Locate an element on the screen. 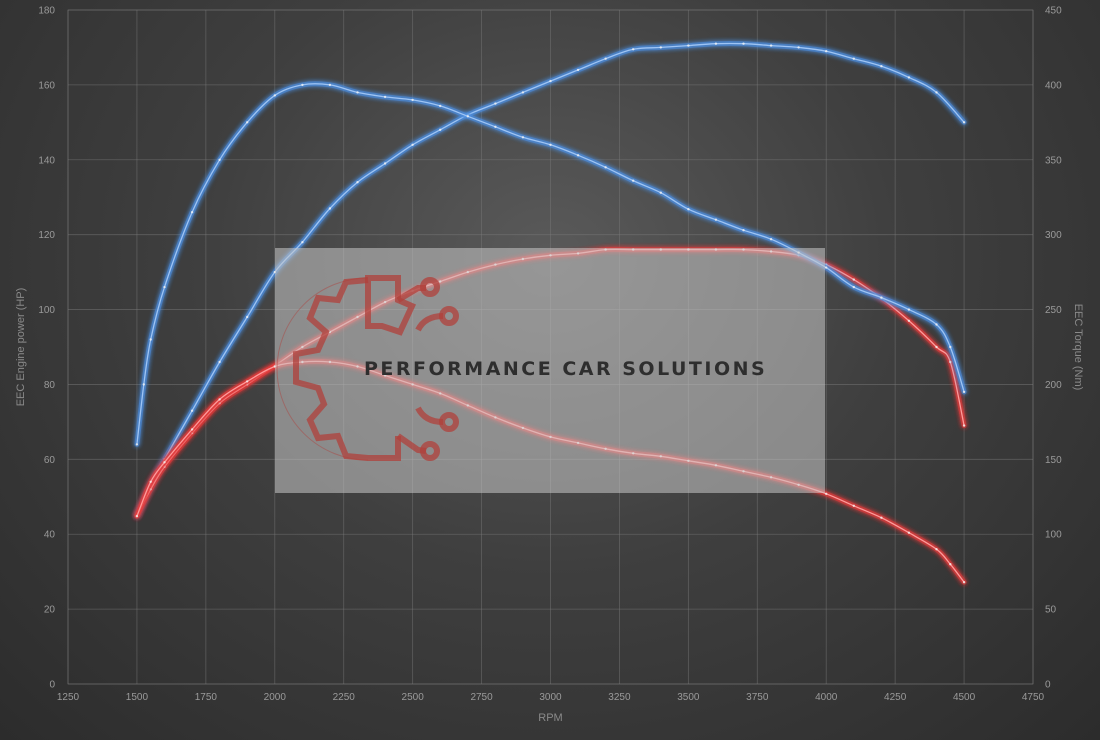 The image size is (1100, 740). y2-tick-label: 100 is located at coordinates (1053, 535).